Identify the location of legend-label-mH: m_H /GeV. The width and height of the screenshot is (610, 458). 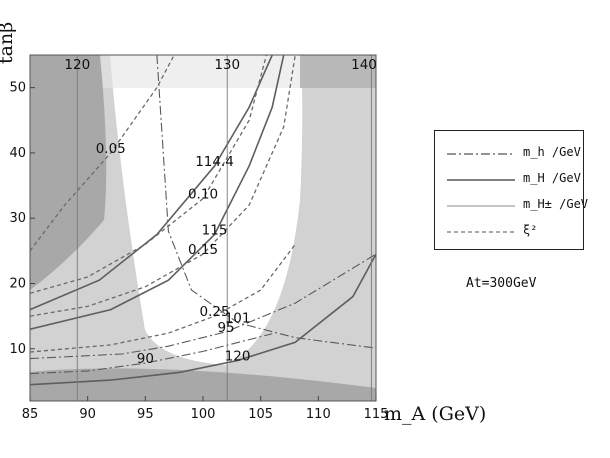
(552, 178).